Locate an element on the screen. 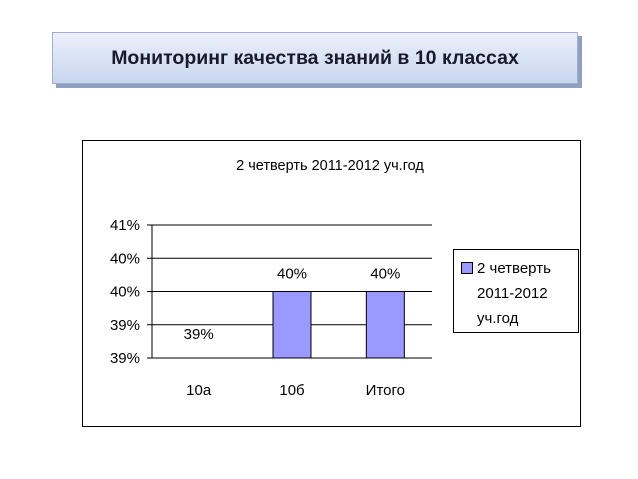 The width and height of the screenshot is (638, 479). legend-label: 2 четверть 2011-2012 уч.год is located at coordinates (514, 293).